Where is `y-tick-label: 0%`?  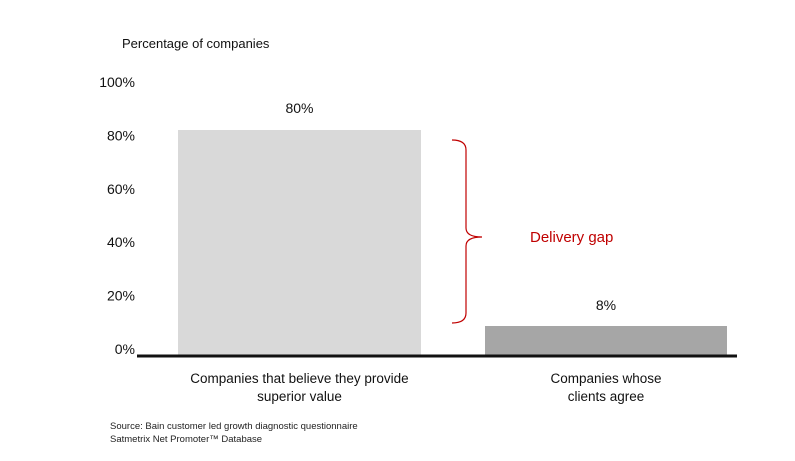 y-tick-label: 0% is located at coordinates (125, 349).